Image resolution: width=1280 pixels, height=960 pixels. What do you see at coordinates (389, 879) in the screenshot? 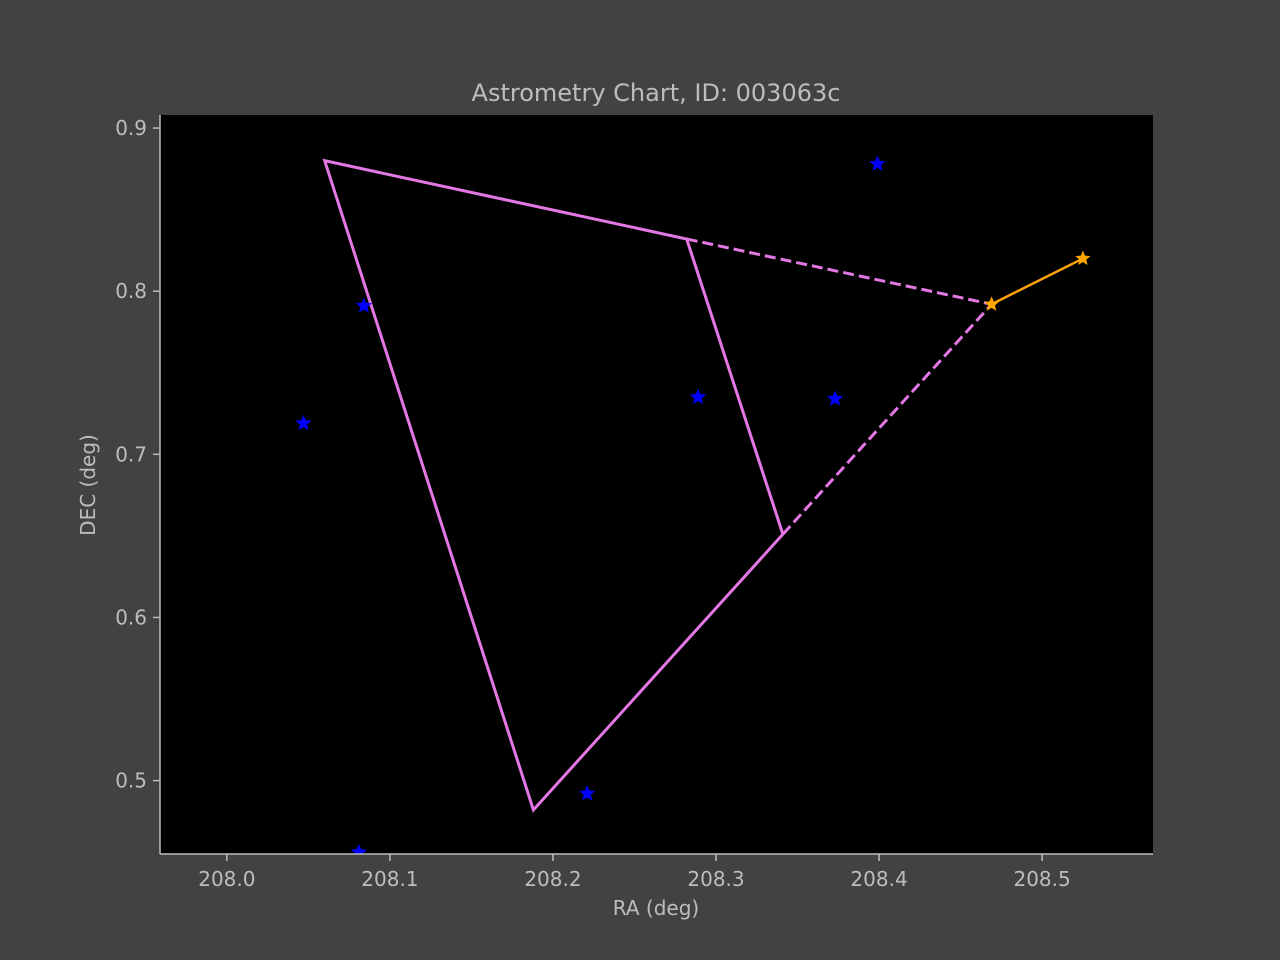
I see `x-tick-label: 208.1` at bounding box center [389, 879].